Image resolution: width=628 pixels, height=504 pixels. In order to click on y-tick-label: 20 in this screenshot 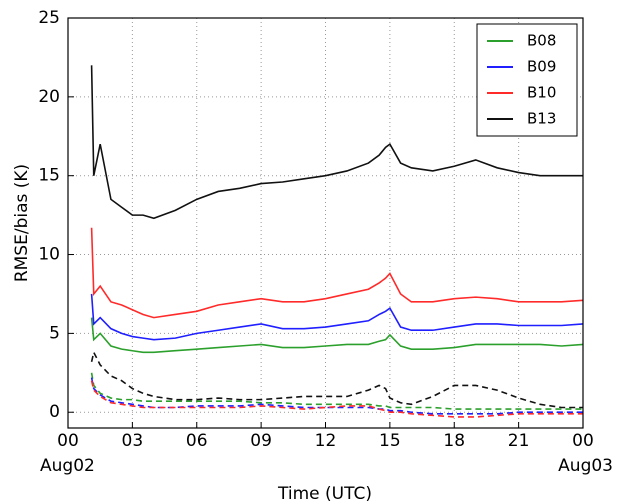, I will do `click(49, 97)`.